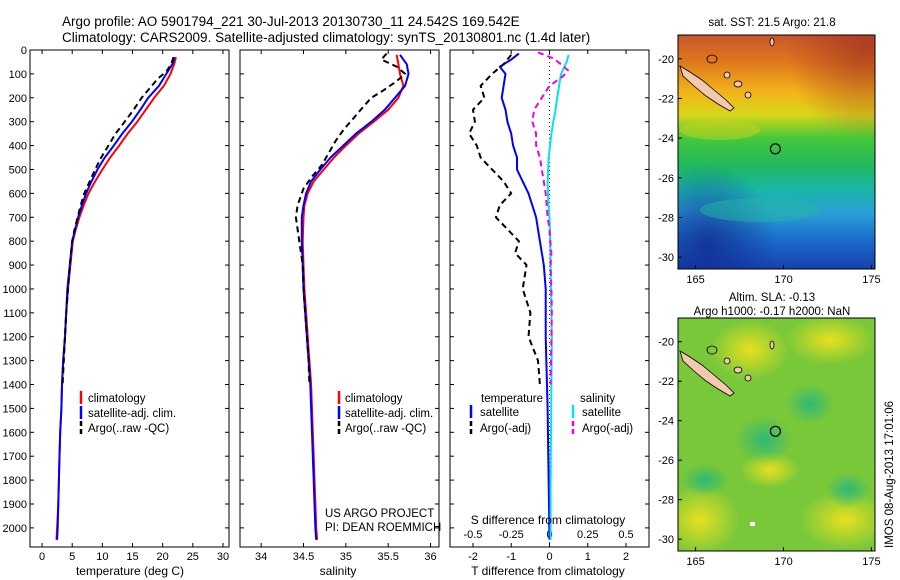 Image resolution: width=900 pixels, height=580 pixels. What do you see at coordinates (374, 399) in the screenshot?
I see `salinity-legend-climatology: climatology` at bounding box center [374, 399].